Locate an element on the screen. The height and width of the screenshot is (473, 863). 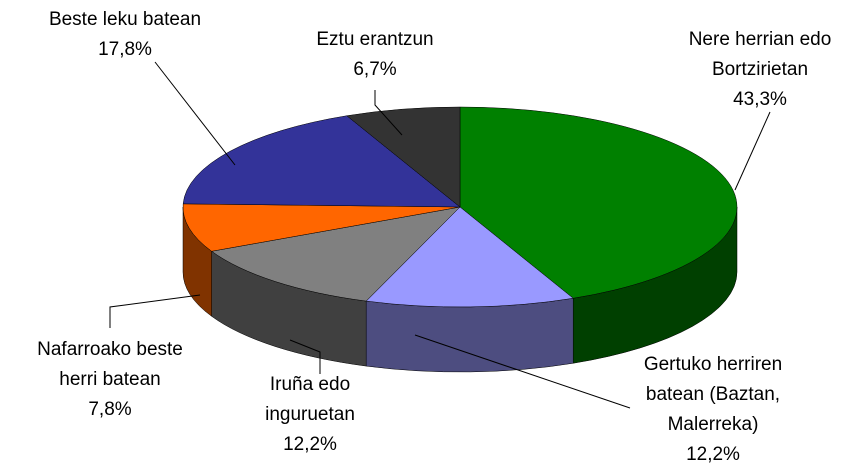
value-label: 7,8% is located at coordinates (109, 409).